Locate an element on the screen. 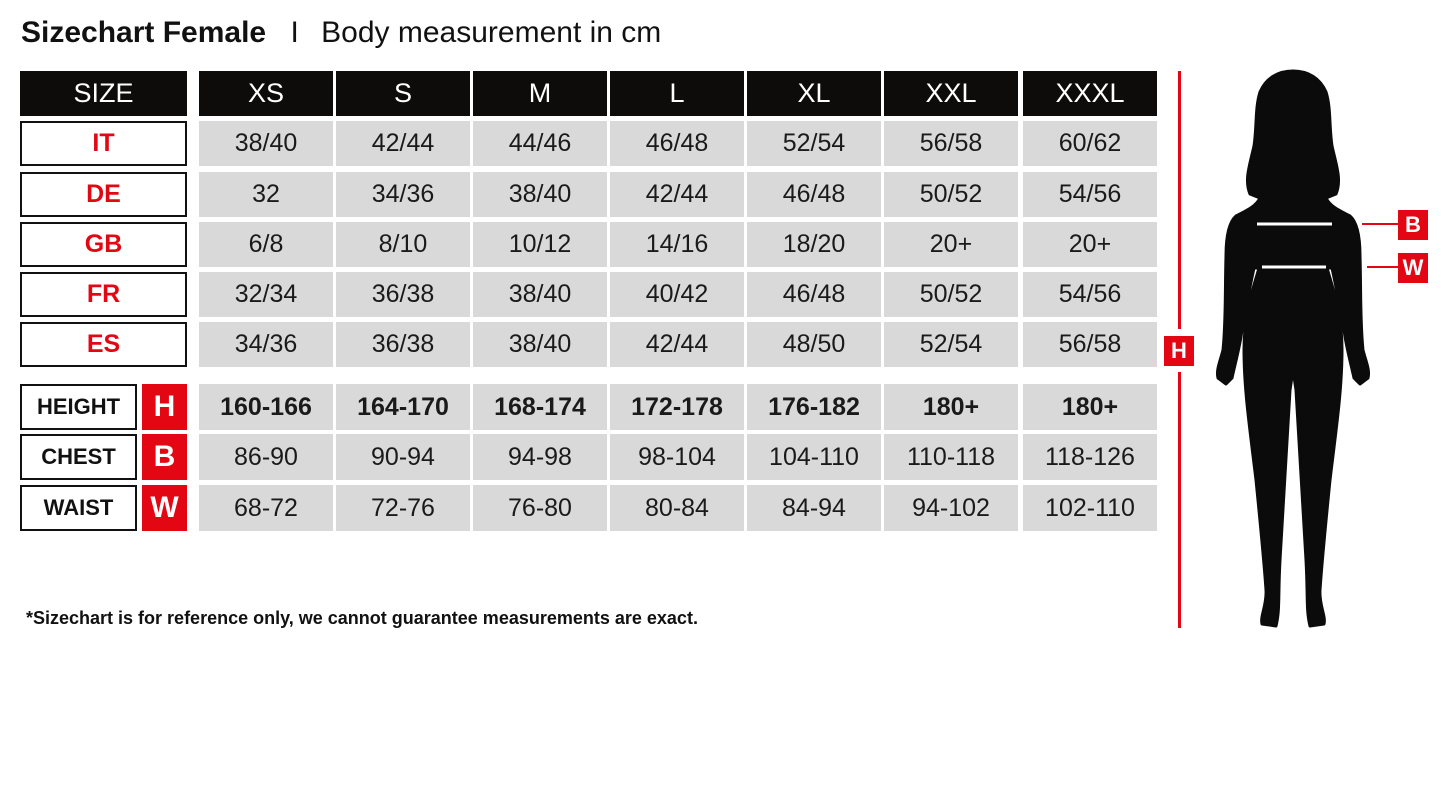 The image size is (1441, 795). table-cell: 8/10 is located at coordinates (403, 244).